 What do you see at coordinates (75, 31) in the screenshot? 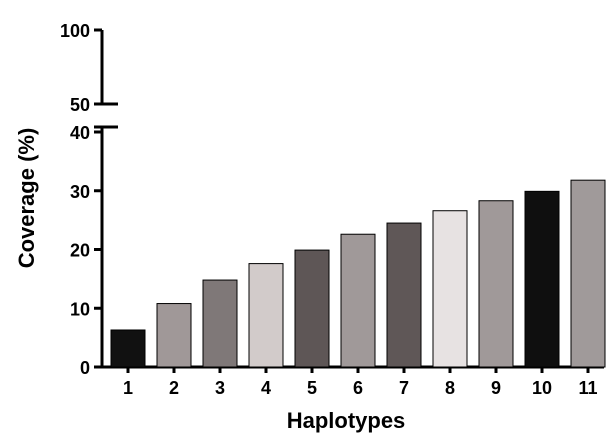
I see `y-tick-label-upper-100: 100` at bounding box center [75, 31].